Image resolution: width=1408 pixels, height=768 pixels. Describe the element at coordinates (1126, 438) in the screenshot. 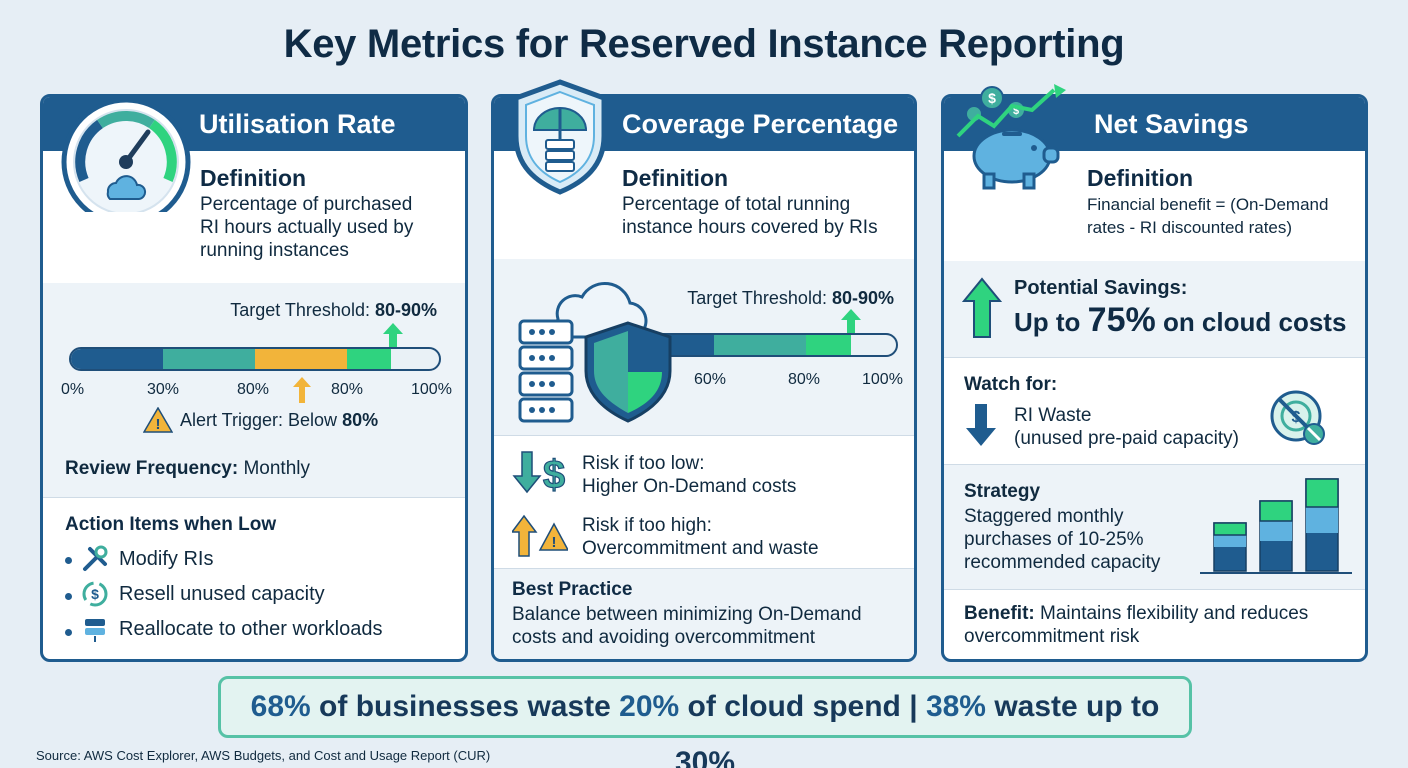

I see `watch-line: (unused pre-paid capacity)` at that location.